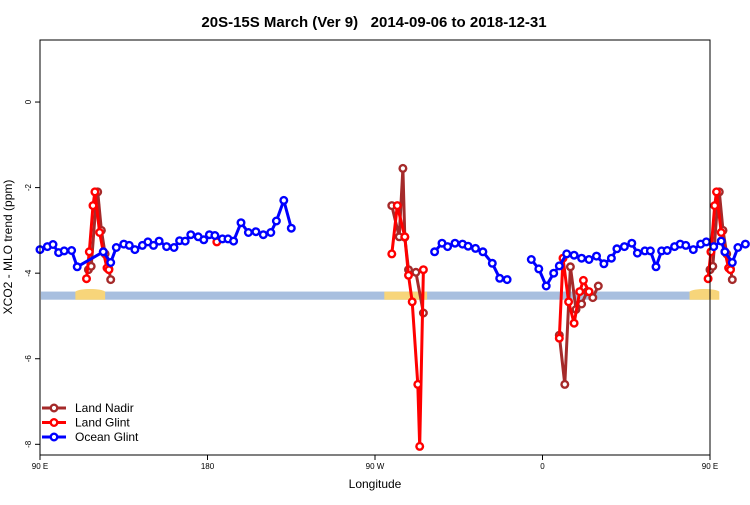 The width and height of the screenshot is (750, 505). Describe the element at coordinates (104, 408) in the screenshot. I see `legend-land-nadir-label: Land Nadir` at that location.